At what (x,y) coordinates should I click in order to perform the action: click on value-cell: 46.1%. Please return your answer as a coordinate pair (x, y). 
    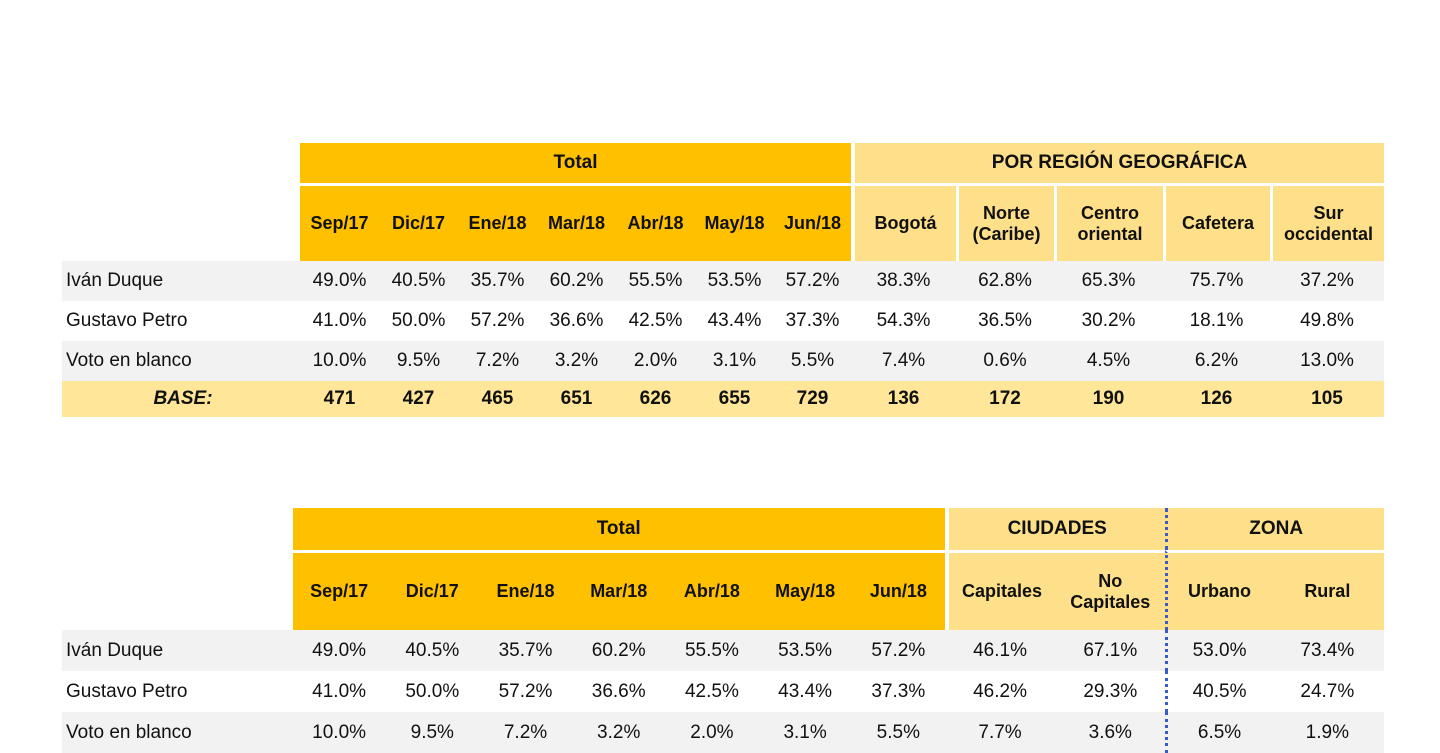
    Looking at the image, I should click on (1000, 650).